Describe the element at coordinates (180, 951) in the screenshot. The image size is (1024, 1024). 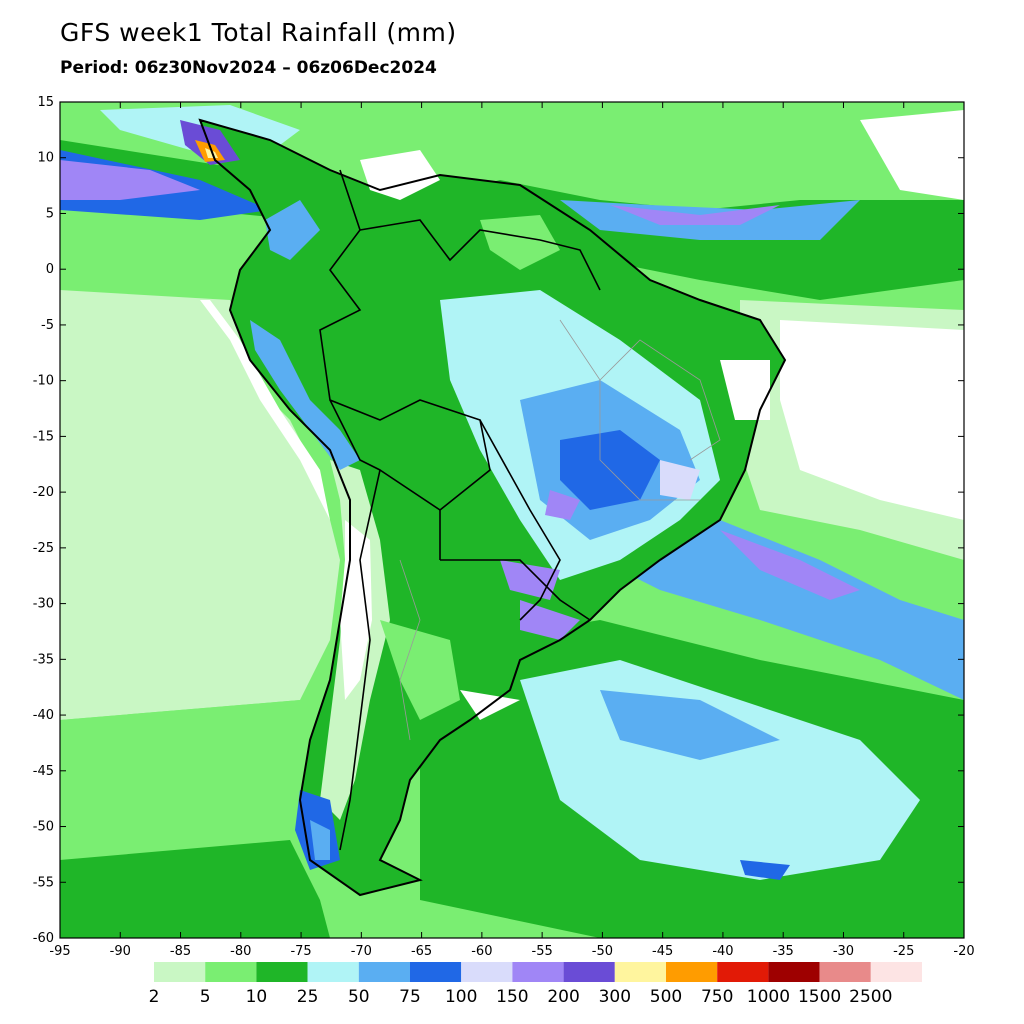
I see `x-tick-label: -85` at that location.